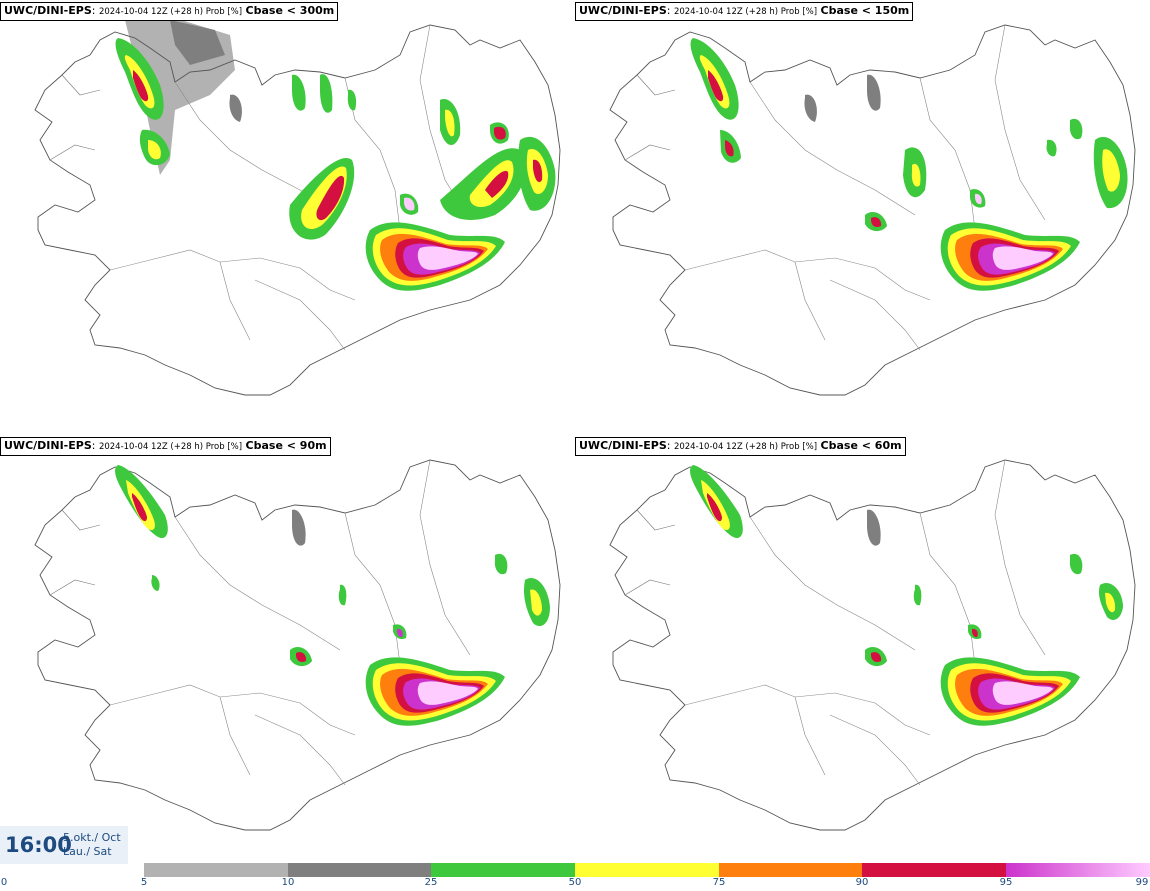  Describe the element at coordinates (1006, 882) in the screenshot. I see `legend-tick: 95` at that location.